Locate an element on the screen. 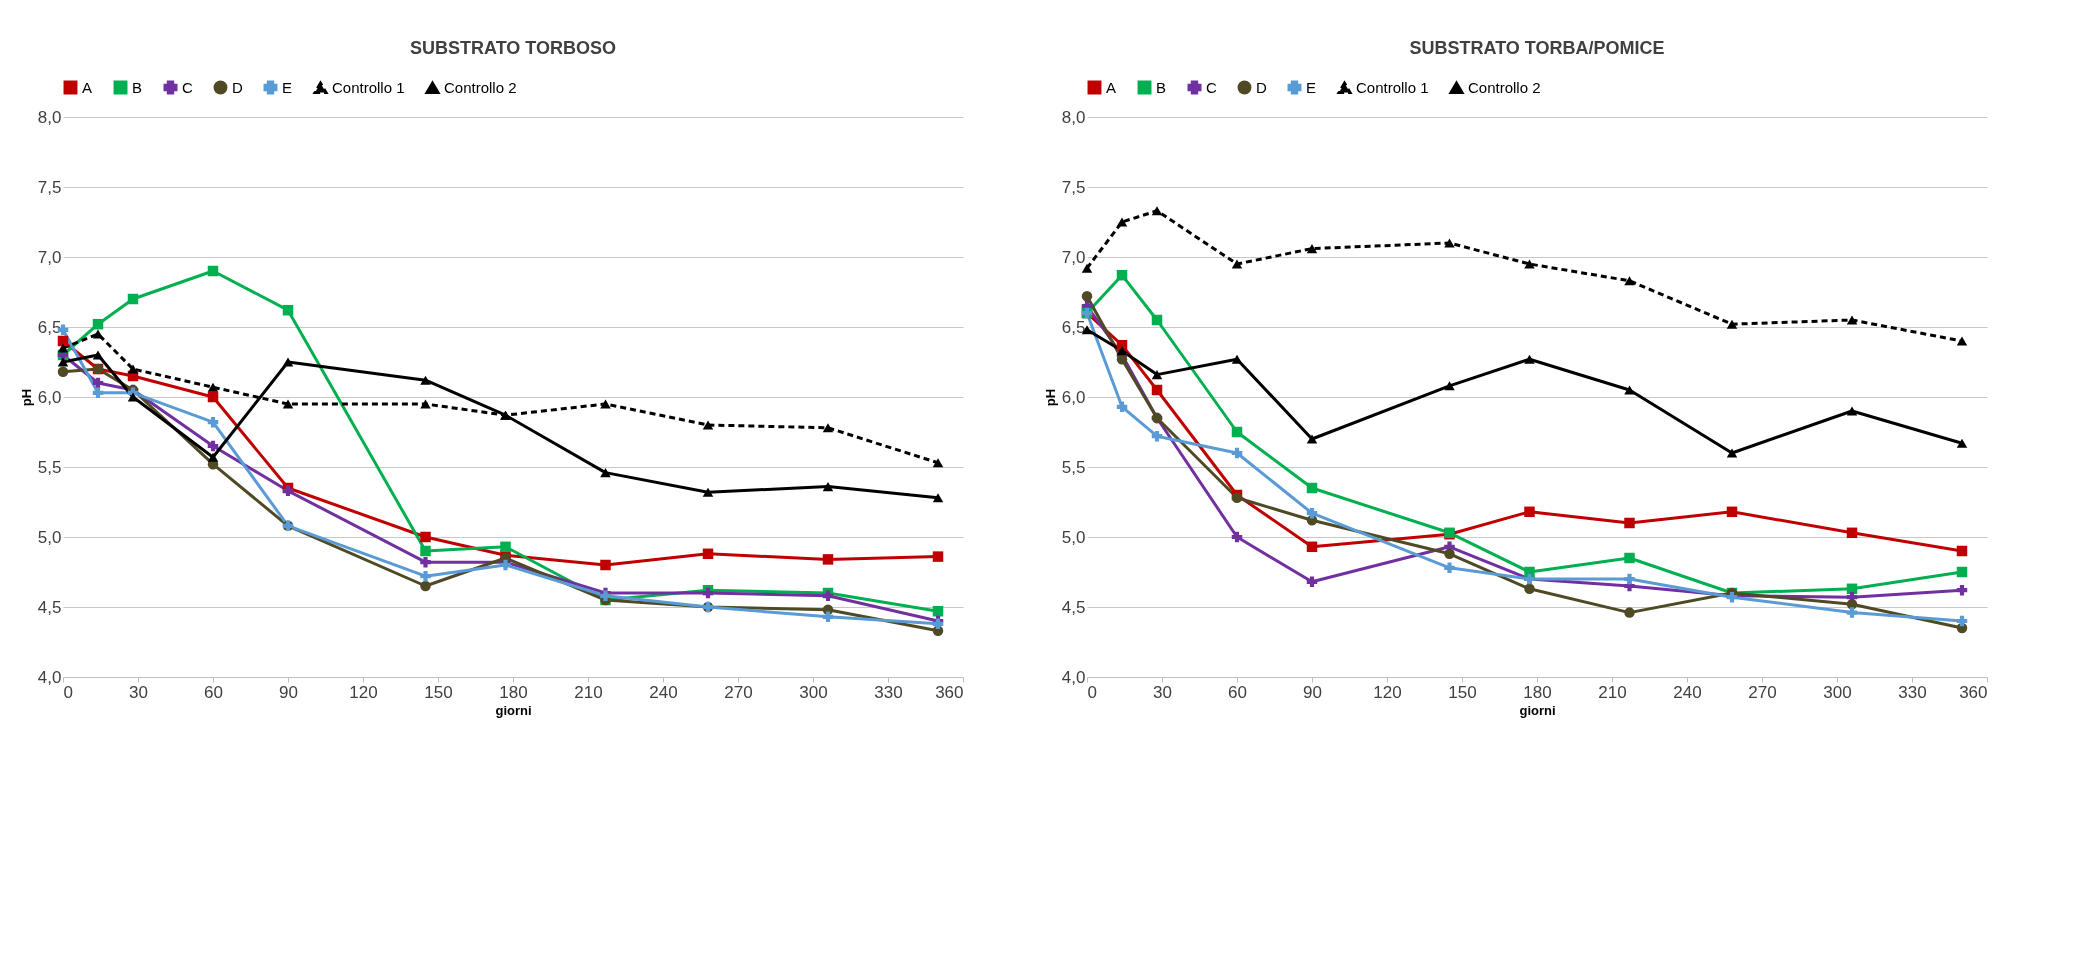  chart-title: SUBSTRATO TORBOSO is located at coordinates (513, 48).